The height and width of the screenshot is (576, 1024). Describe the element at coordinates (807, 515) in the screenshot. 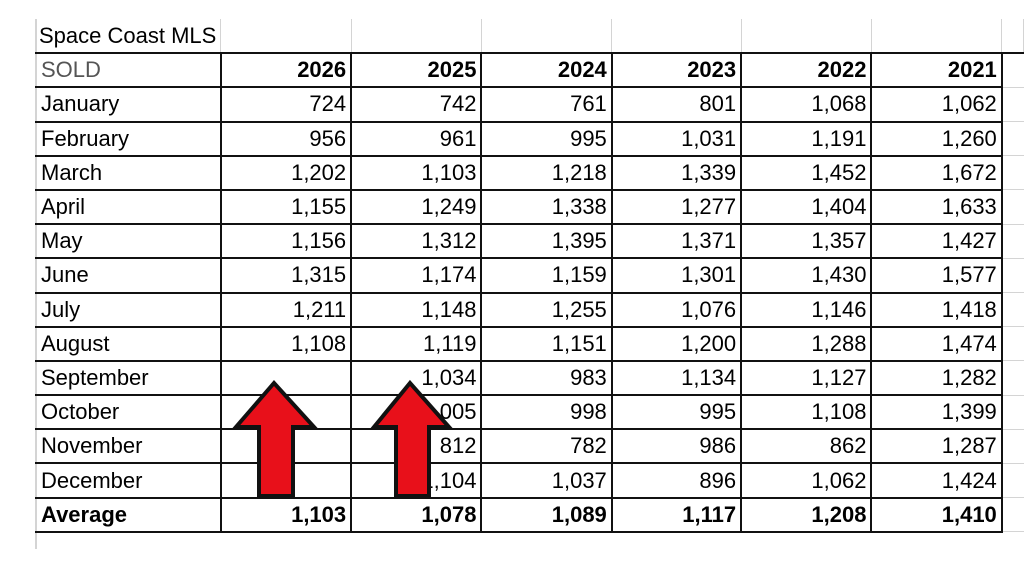

I see `average-value-cell: 1,208` at that location.